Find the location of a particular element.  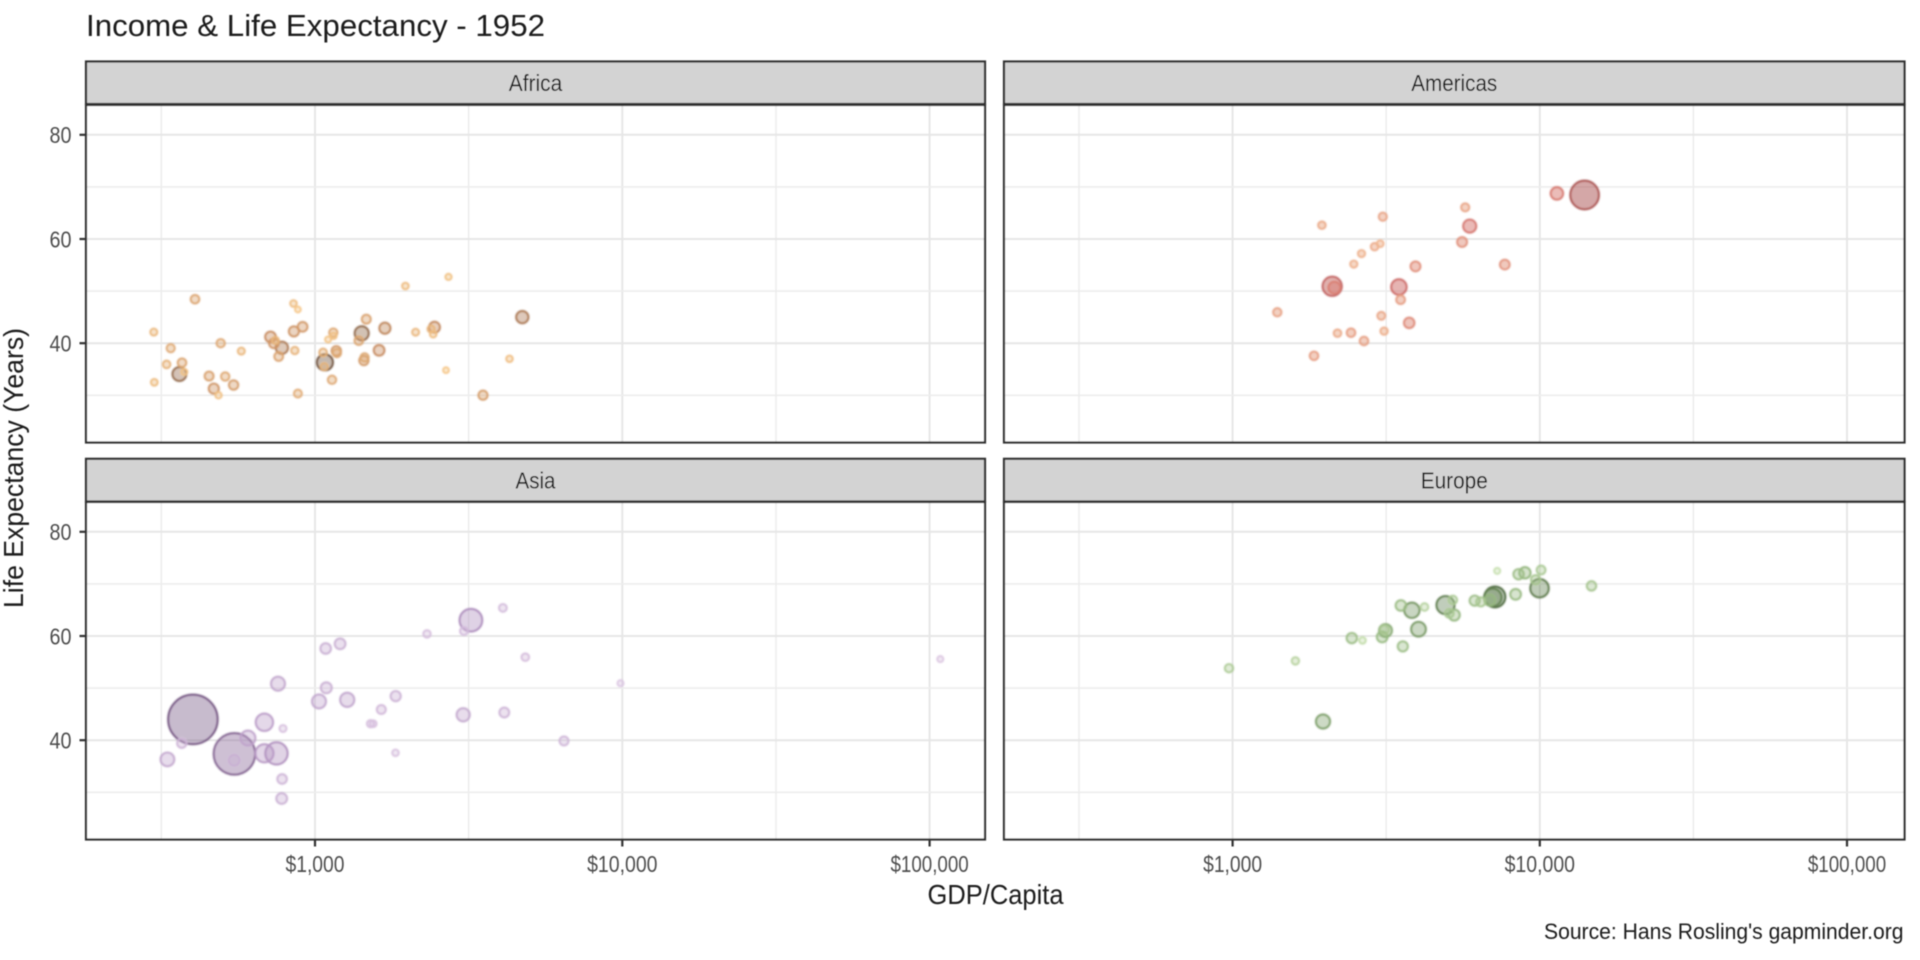

svg-text: GDP/Capita is located at coordinates (996, 894).